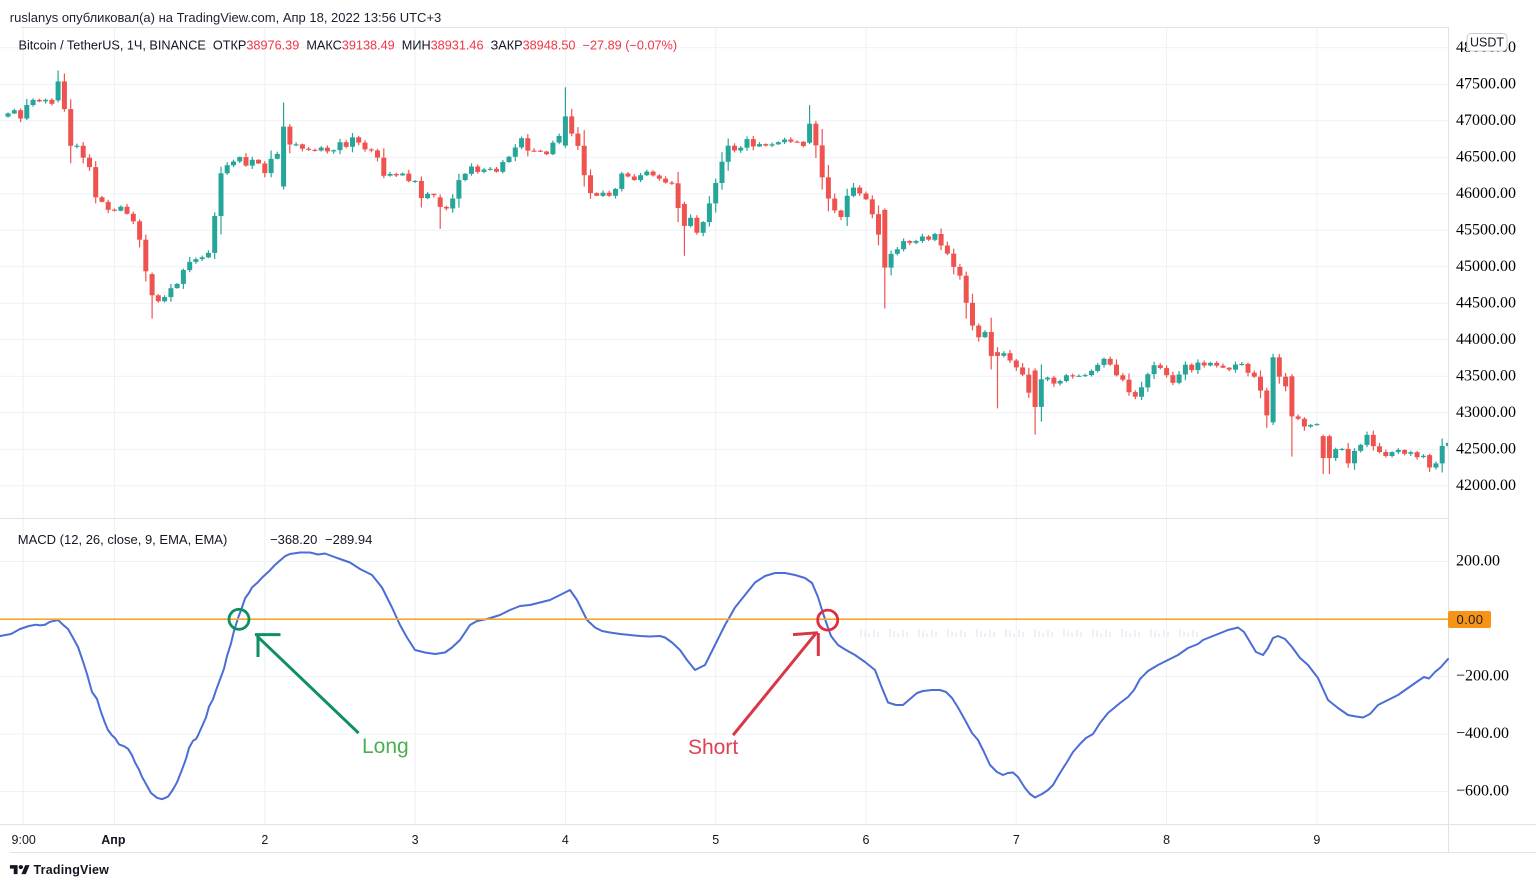 This screenshot has width=1536, height=888. I want to click on svg-text: 43500.00, so click(1486, 376).